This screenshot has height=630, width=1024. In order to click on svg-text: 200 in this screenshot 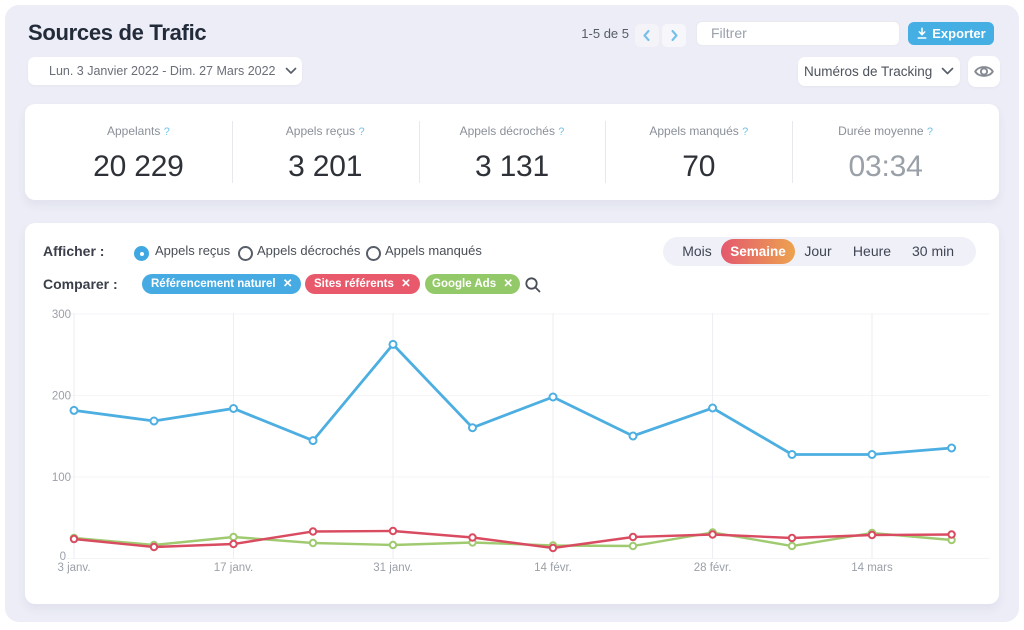, I will do `click(61, 397)`.